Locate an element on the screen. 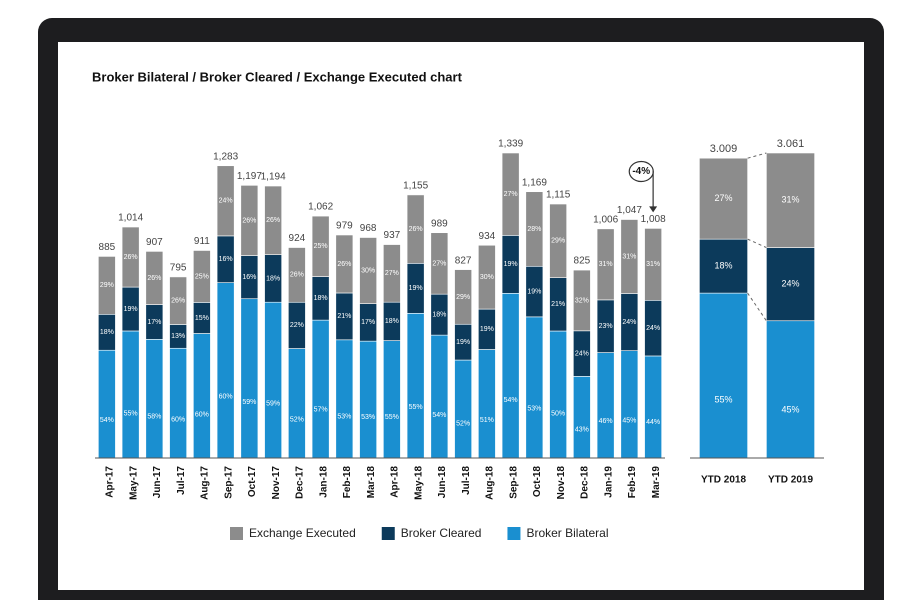 The width and height of the screenshot is (900, 600). x-tick-label: Dec-17 is located at coordinates (300, 482).